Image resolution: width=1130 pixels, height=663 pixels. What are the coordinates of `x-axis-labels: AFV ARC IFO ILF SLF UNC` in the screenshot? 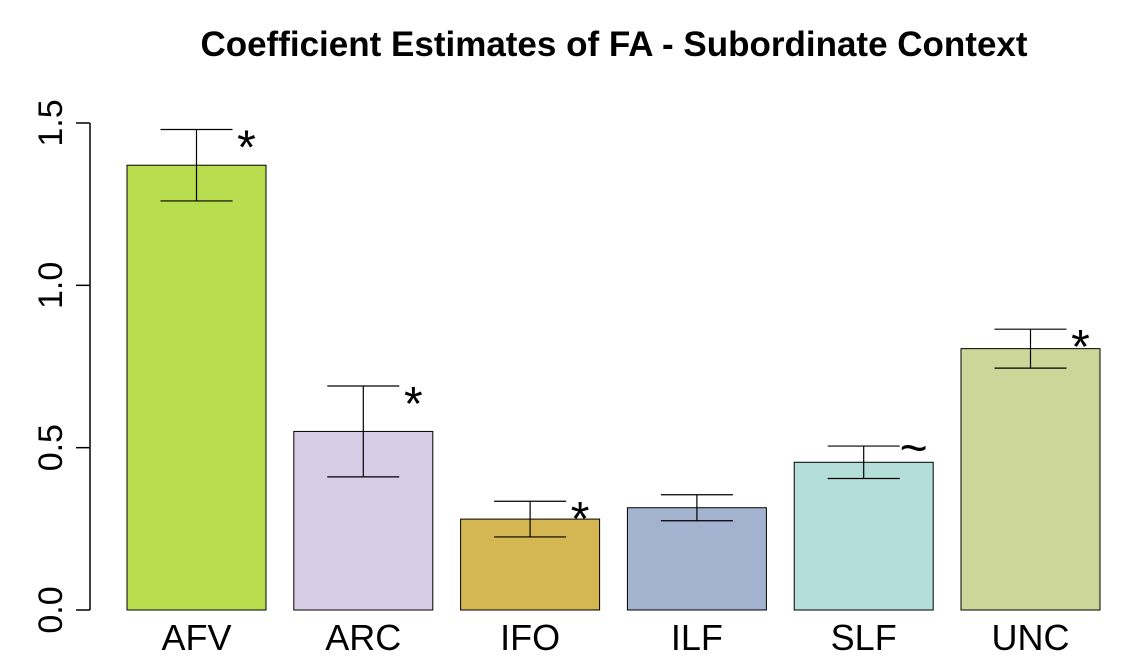 It's located at (615, 637).